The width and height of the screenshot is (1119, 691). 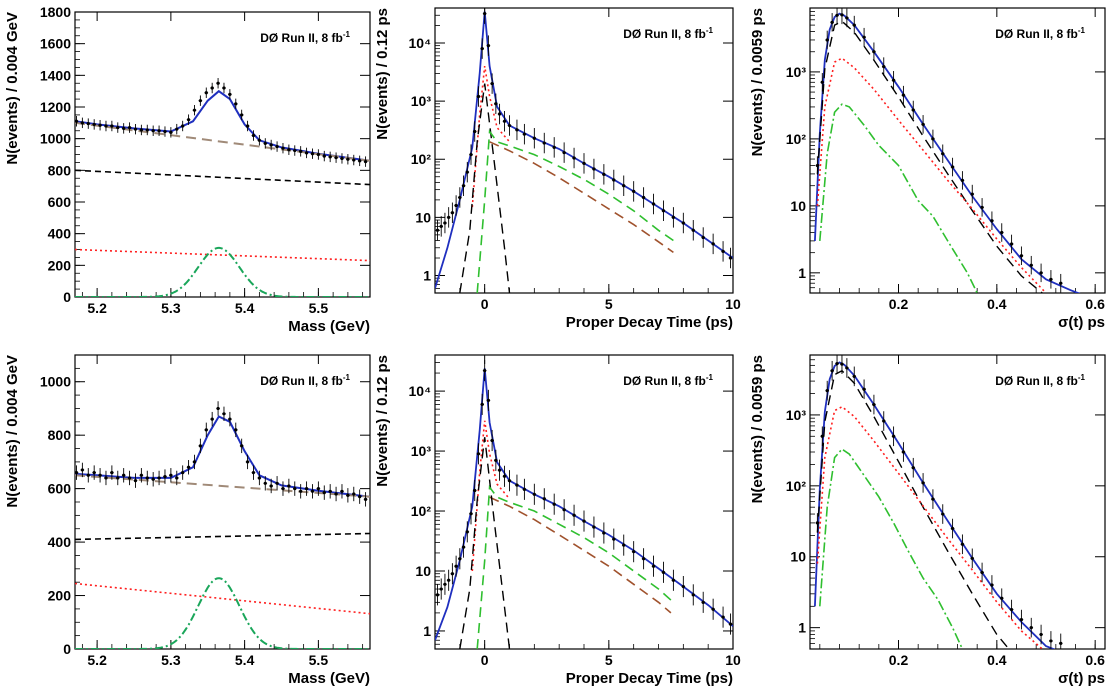 I want to click on y-tick-label: 600, so click(x=60, y=489).